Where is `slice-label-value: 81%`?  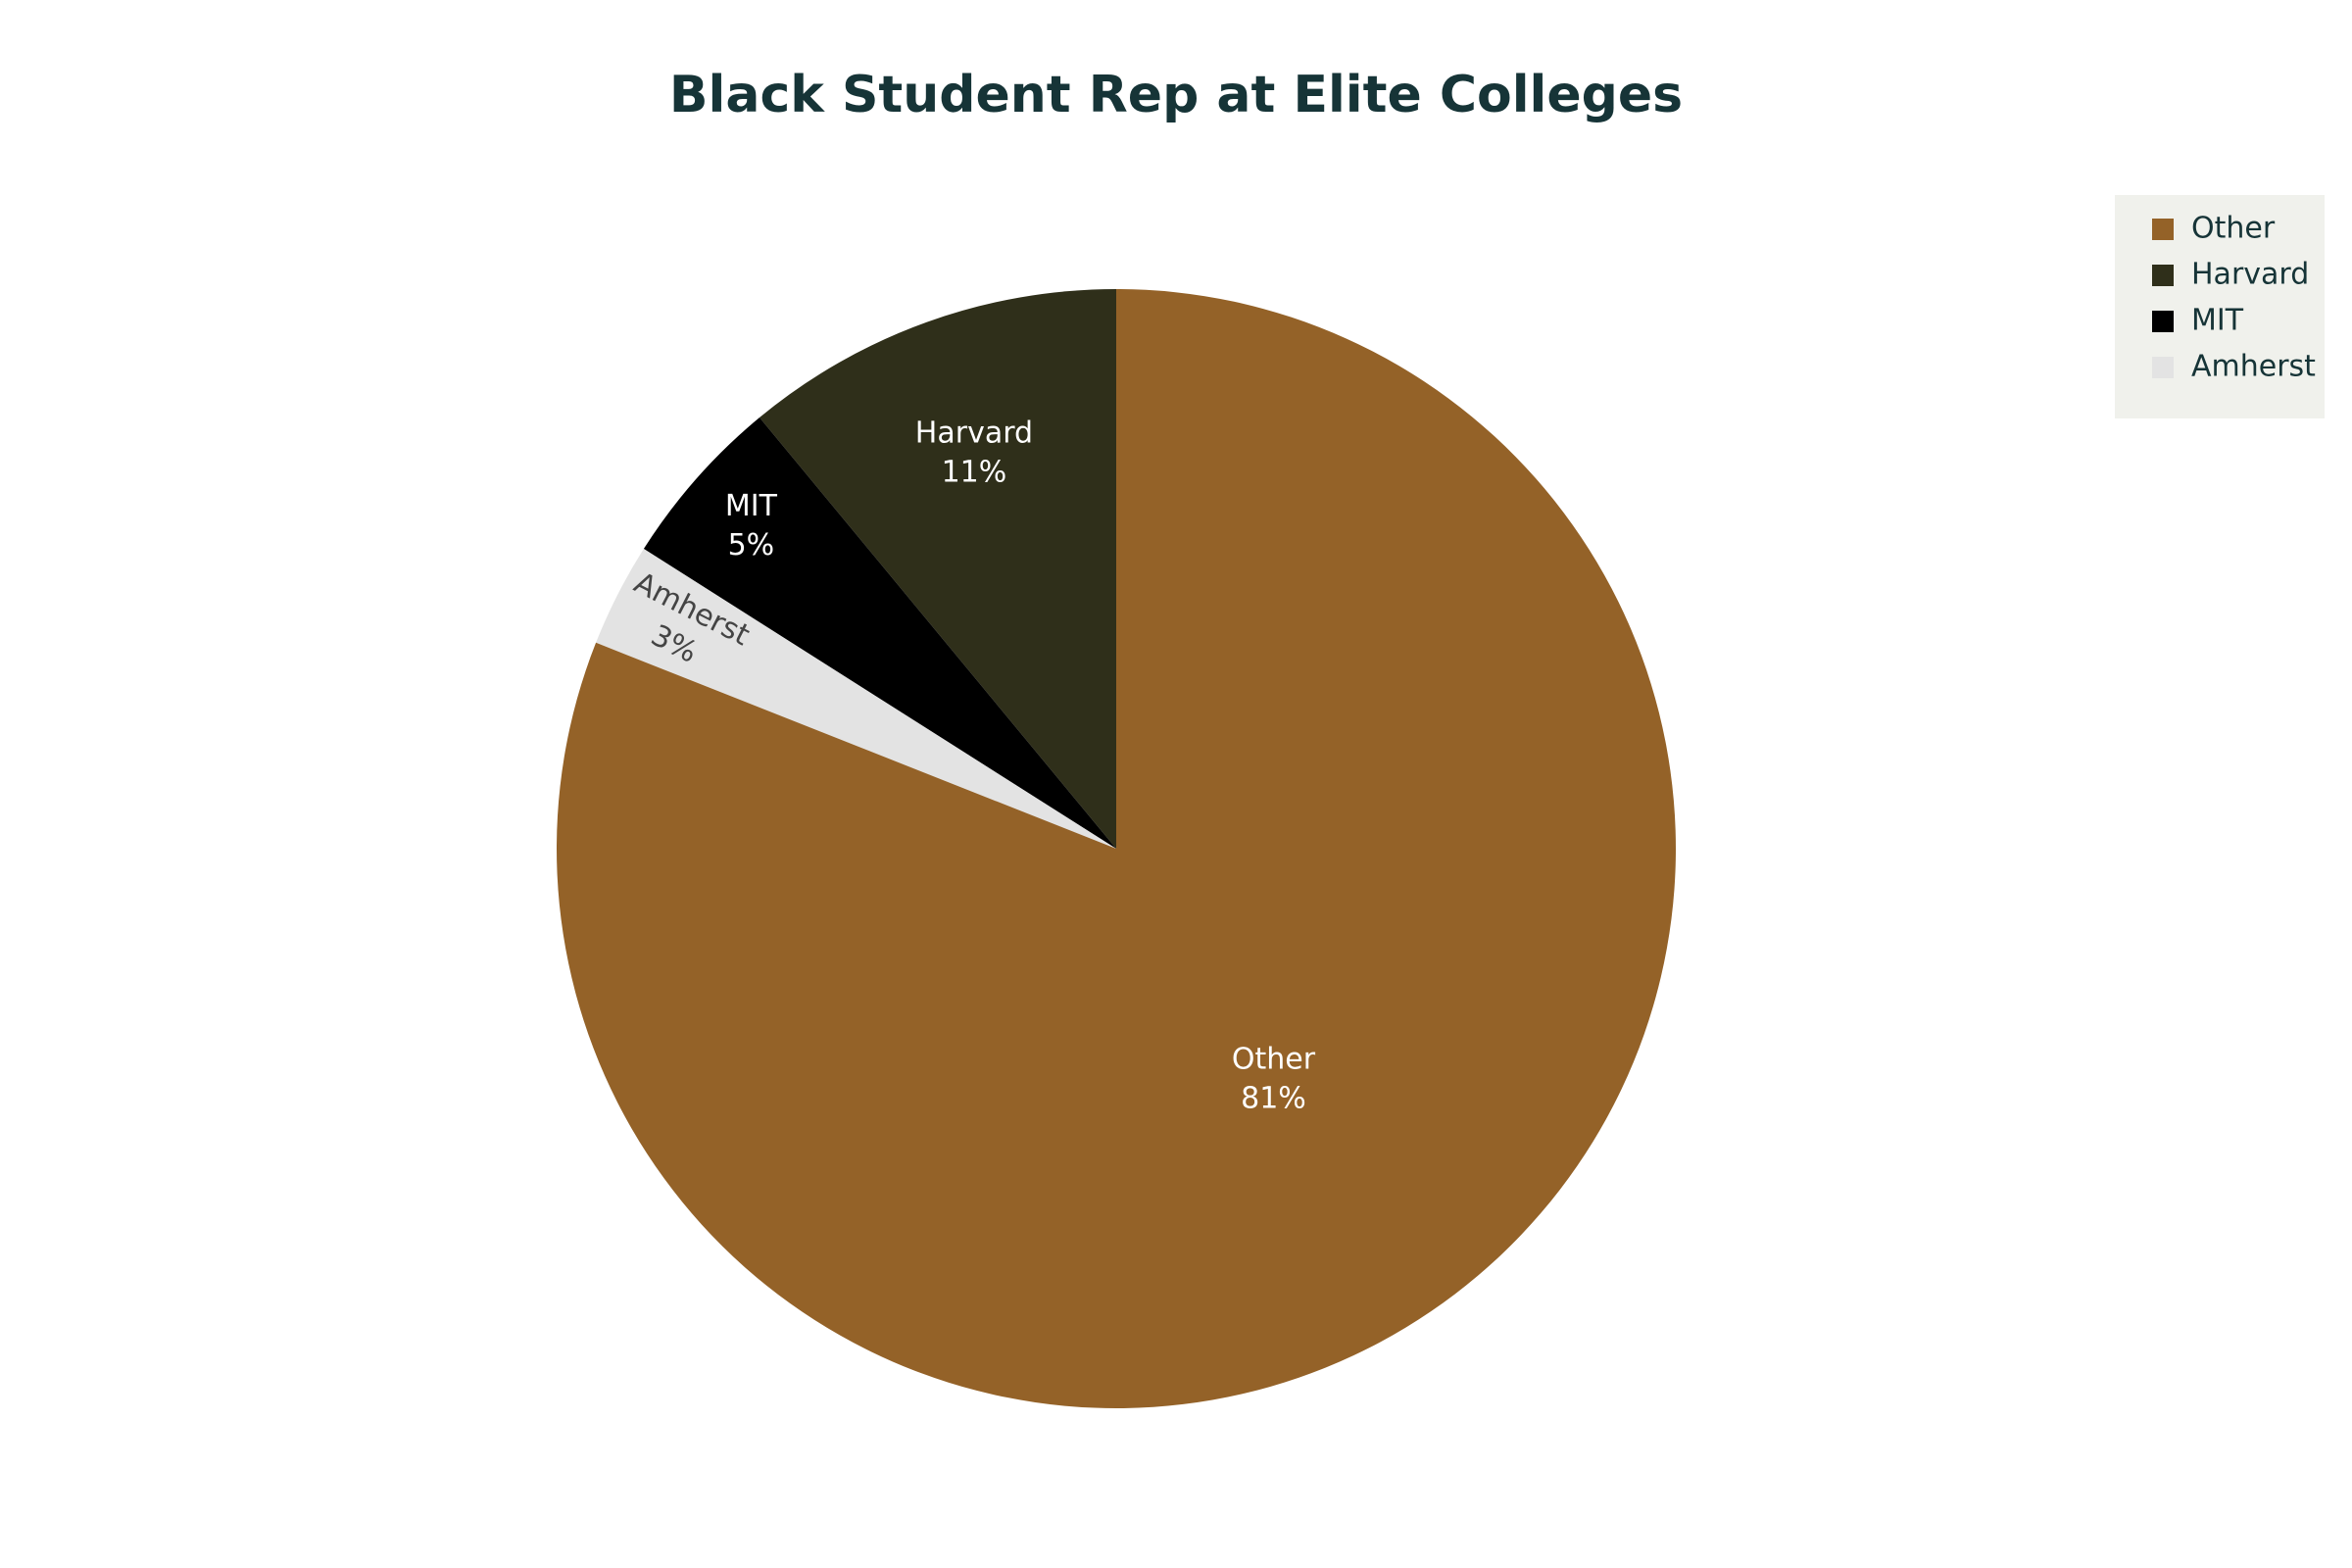
slice-label-value: 81% is located at coordinates (1273, 1099).